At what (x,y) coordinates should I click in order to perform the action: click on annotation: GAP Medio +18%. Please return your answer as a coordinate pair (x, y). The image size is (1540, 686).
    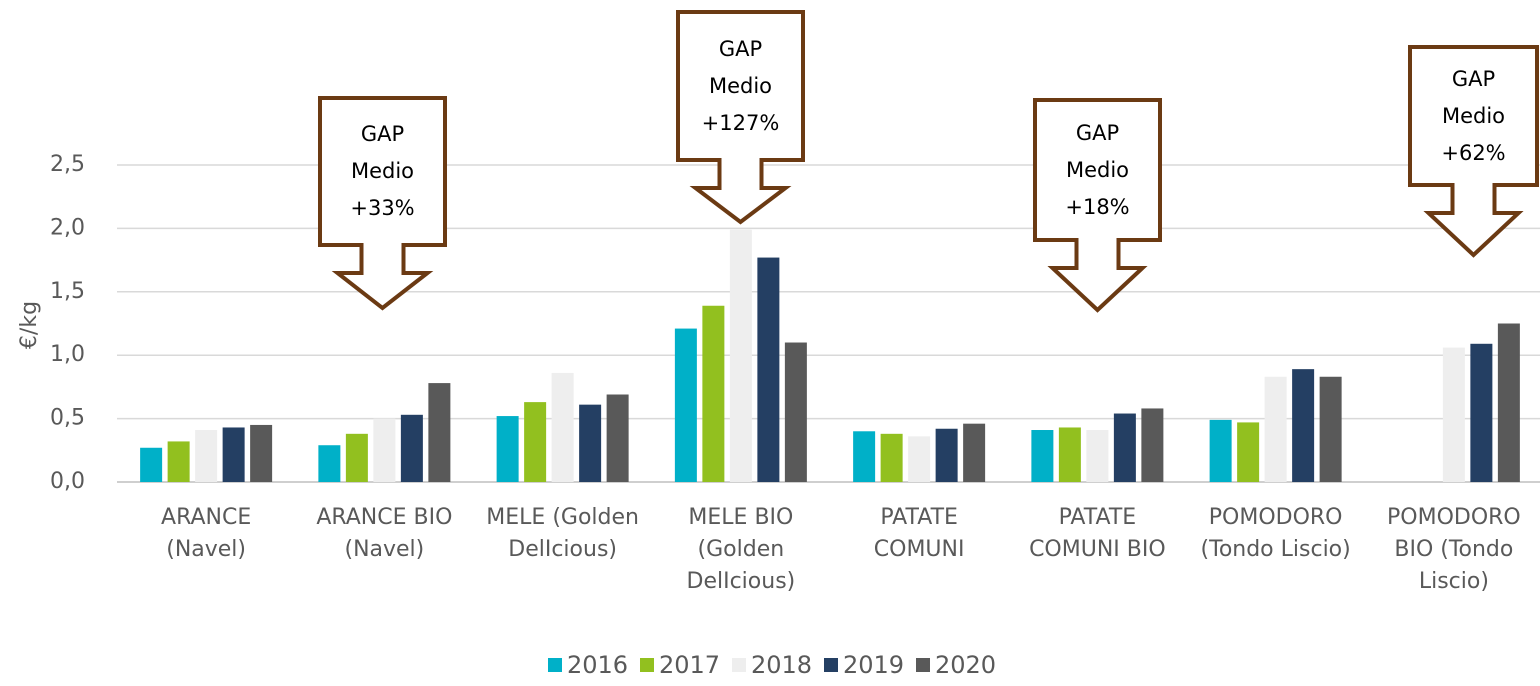
    Looking at the image, I should click on (1097, 169).